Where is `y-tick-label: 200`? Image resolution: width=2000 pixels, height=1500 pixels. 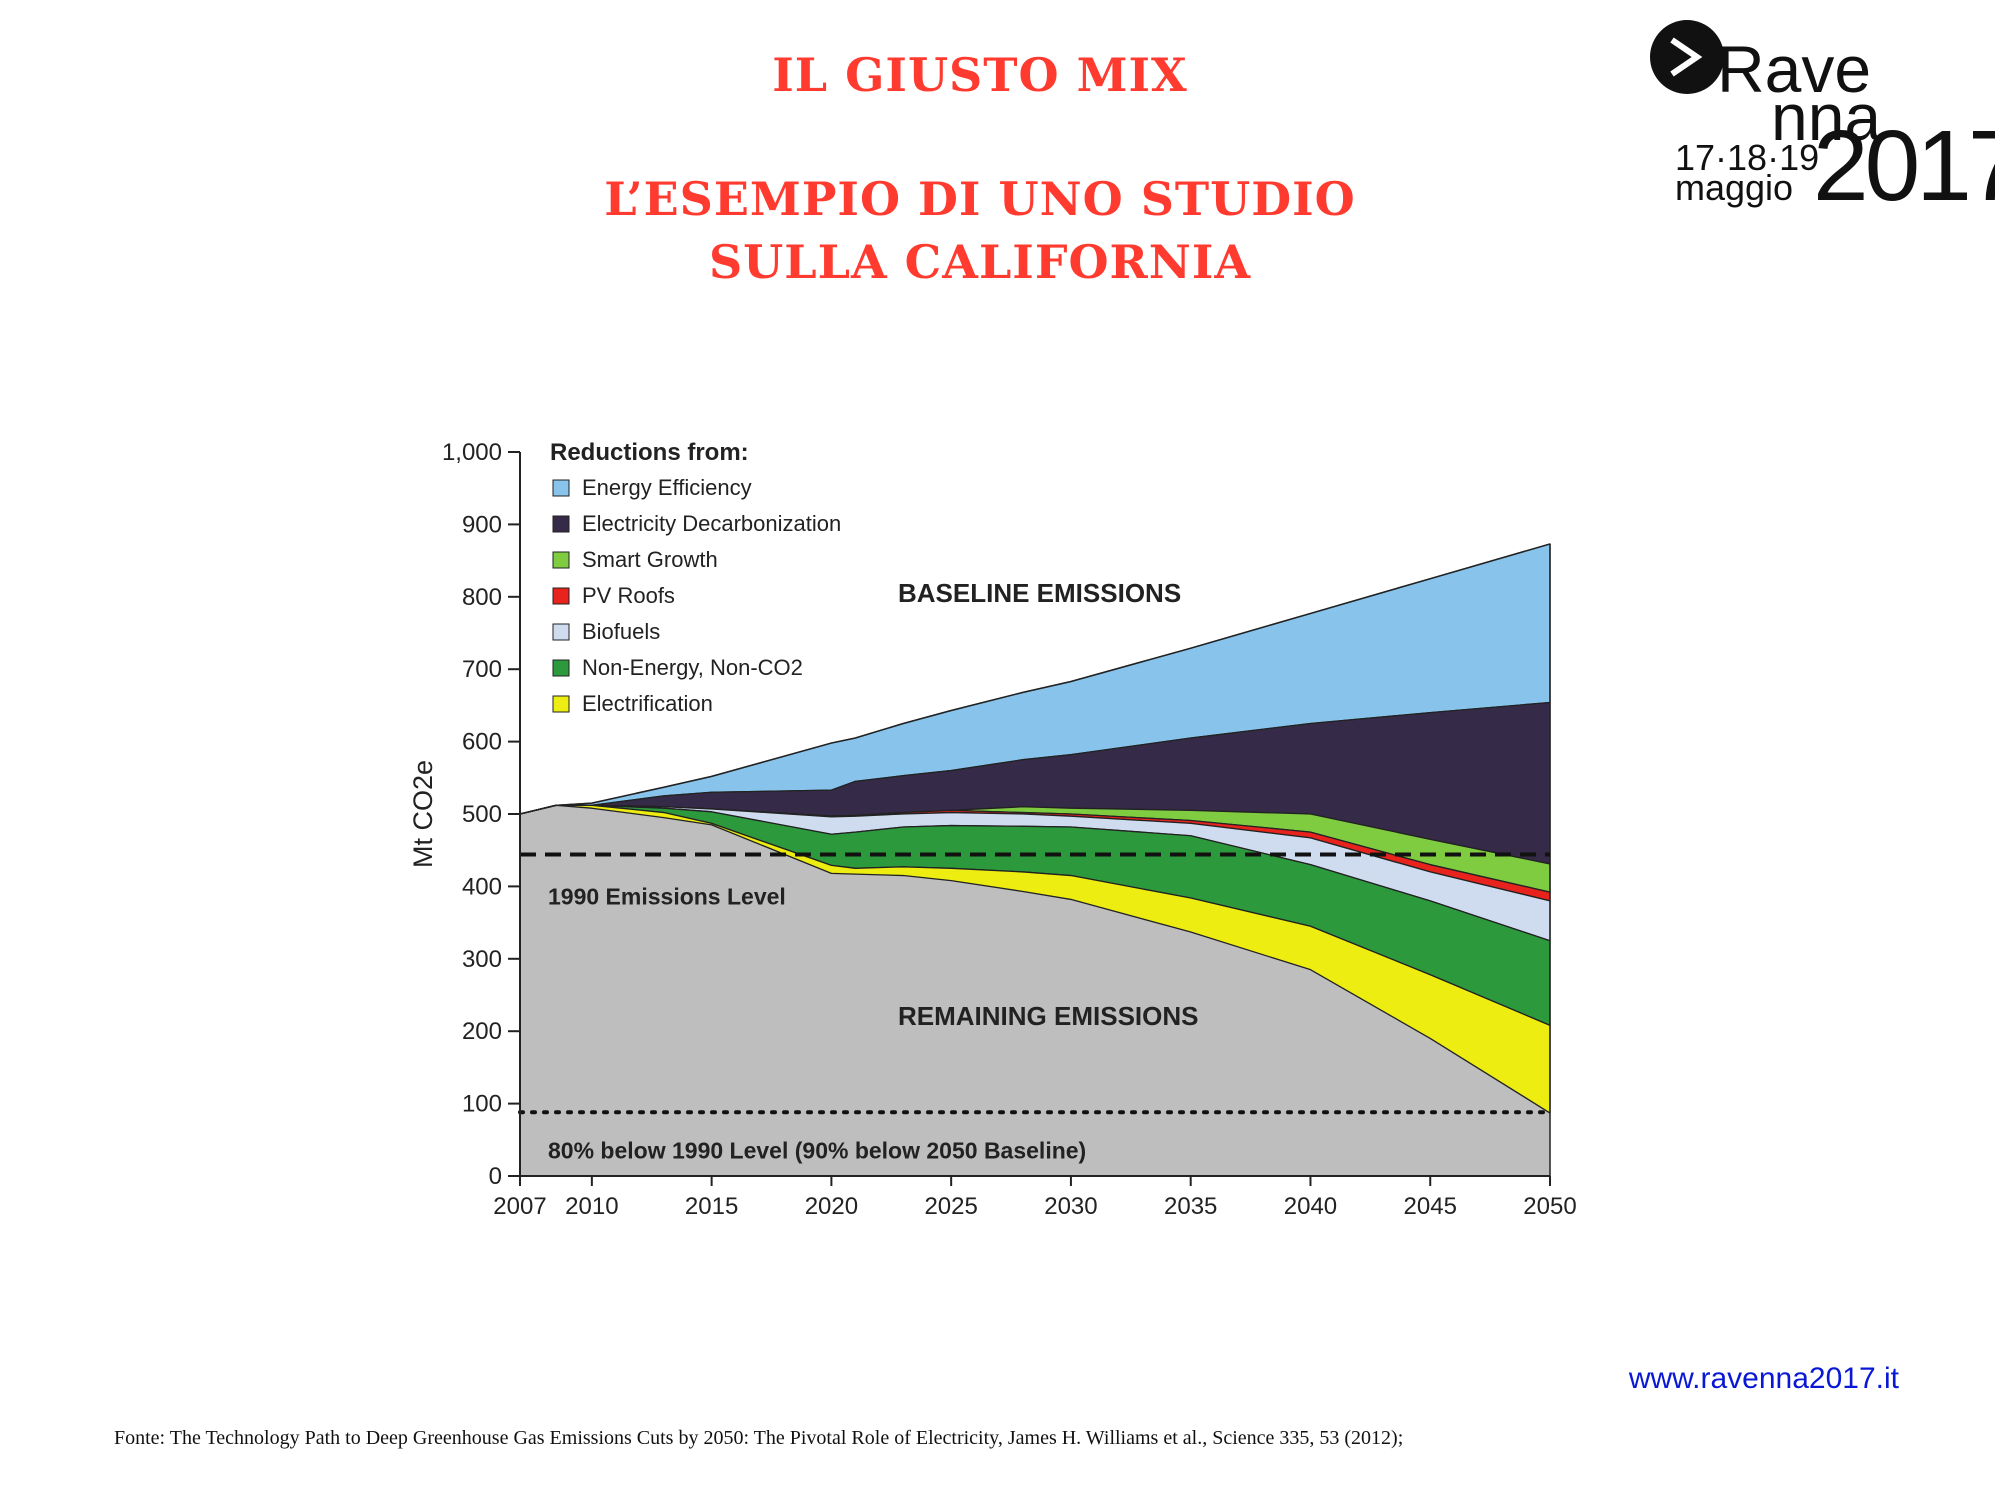 y-tick-label: 200 is located at coordinates (482, 1031).